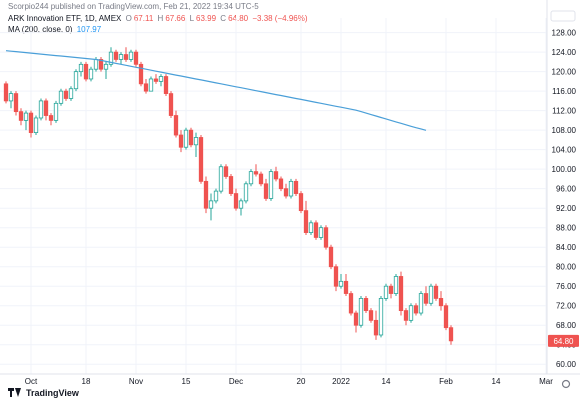 The image size is (580, 402). Describe the element at coordinates (566, 384) in the screenshot. I see `settings-gear-icon` at that location.